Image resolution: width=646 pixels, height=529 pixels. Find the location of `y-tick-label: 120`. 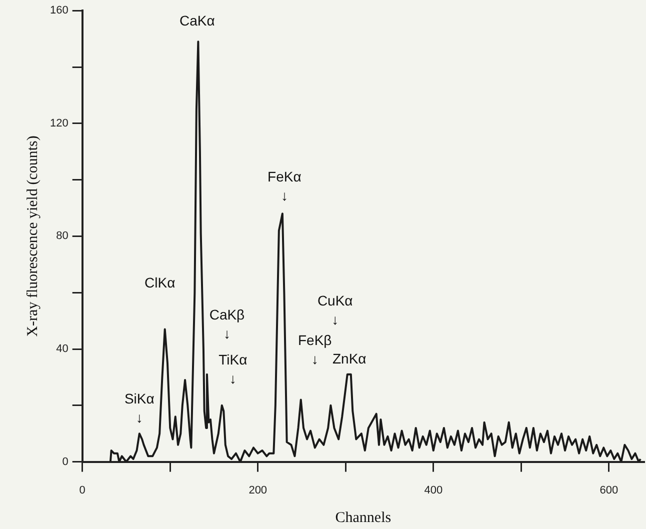

y-tick-label: 120 is located at coordinates (59, 123).